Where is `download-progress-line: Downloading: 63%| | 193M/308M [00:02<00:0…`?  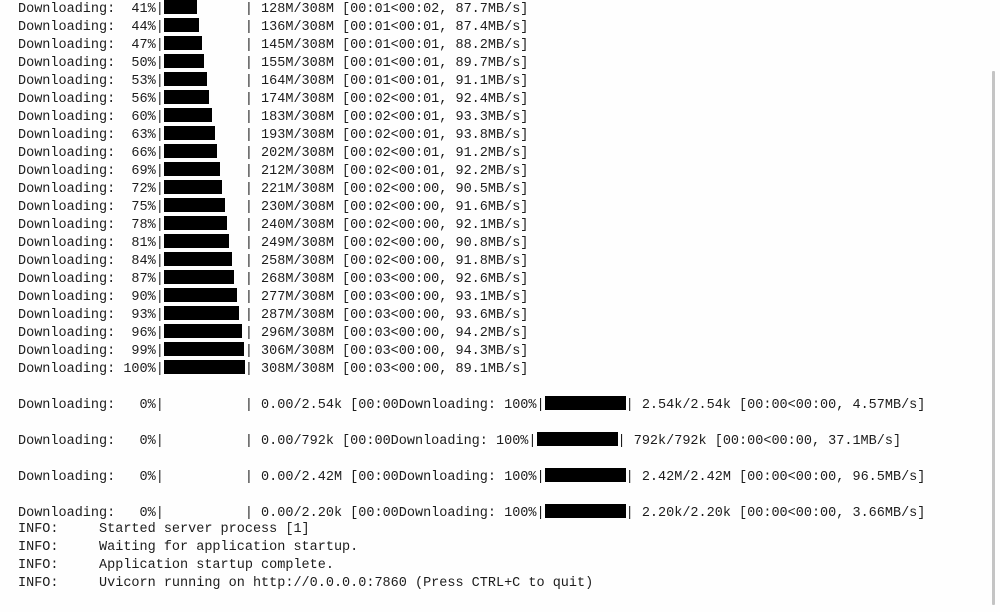
download-progress-line: Downloading: 63%| | 193M/308M [00:02<00:0… is located at coordinates (471, 134).